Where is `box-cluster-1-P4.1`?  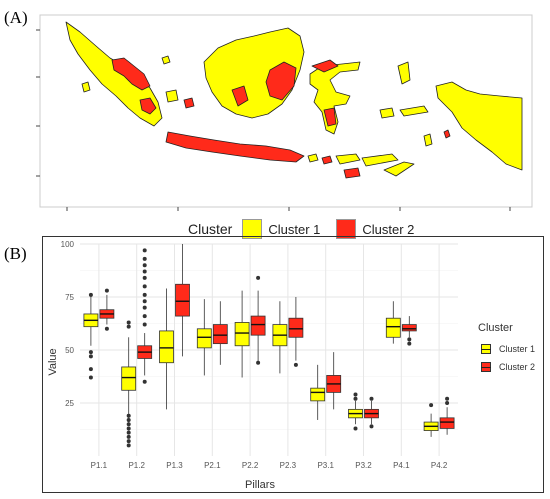 box-cluster-1-P4.1 is located at coordinates (393, 322).